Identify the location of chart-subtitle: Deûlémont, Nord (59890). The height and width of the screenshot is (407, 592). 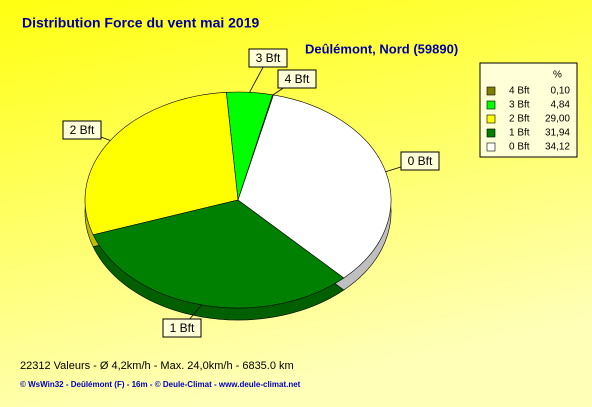
(381, 48).